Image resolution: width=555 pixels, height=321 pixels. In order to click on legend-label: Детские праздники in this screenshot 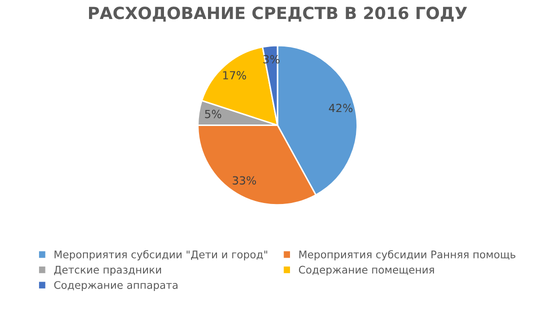, I will do `click(107, 271)`.